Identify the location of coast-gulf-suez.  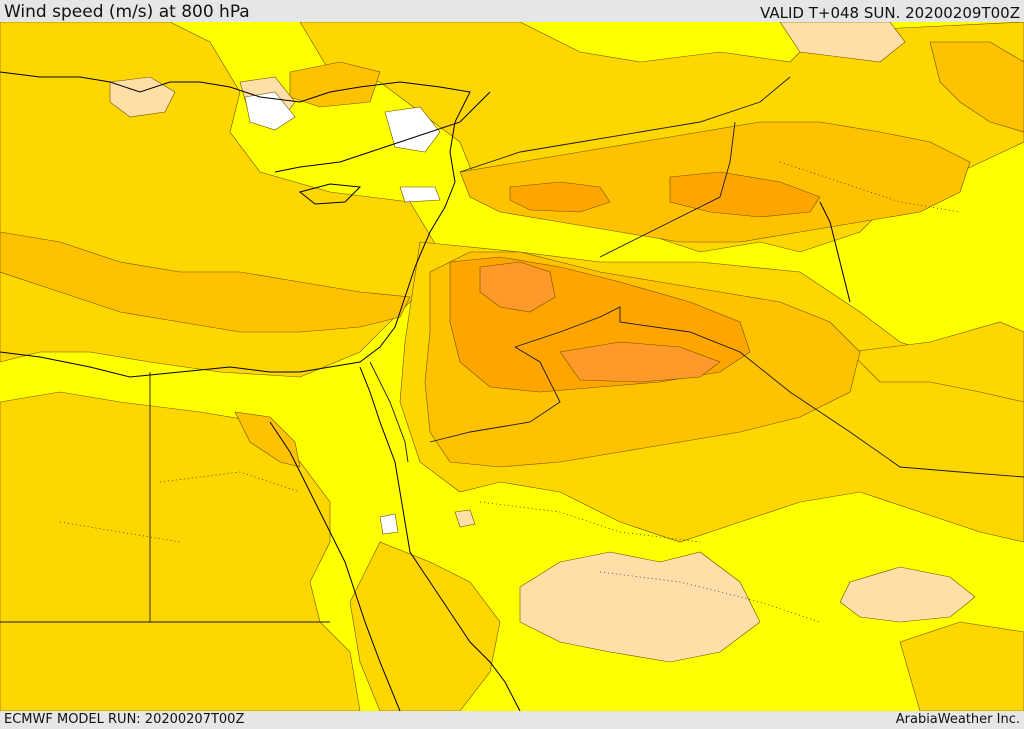
(377, 414).